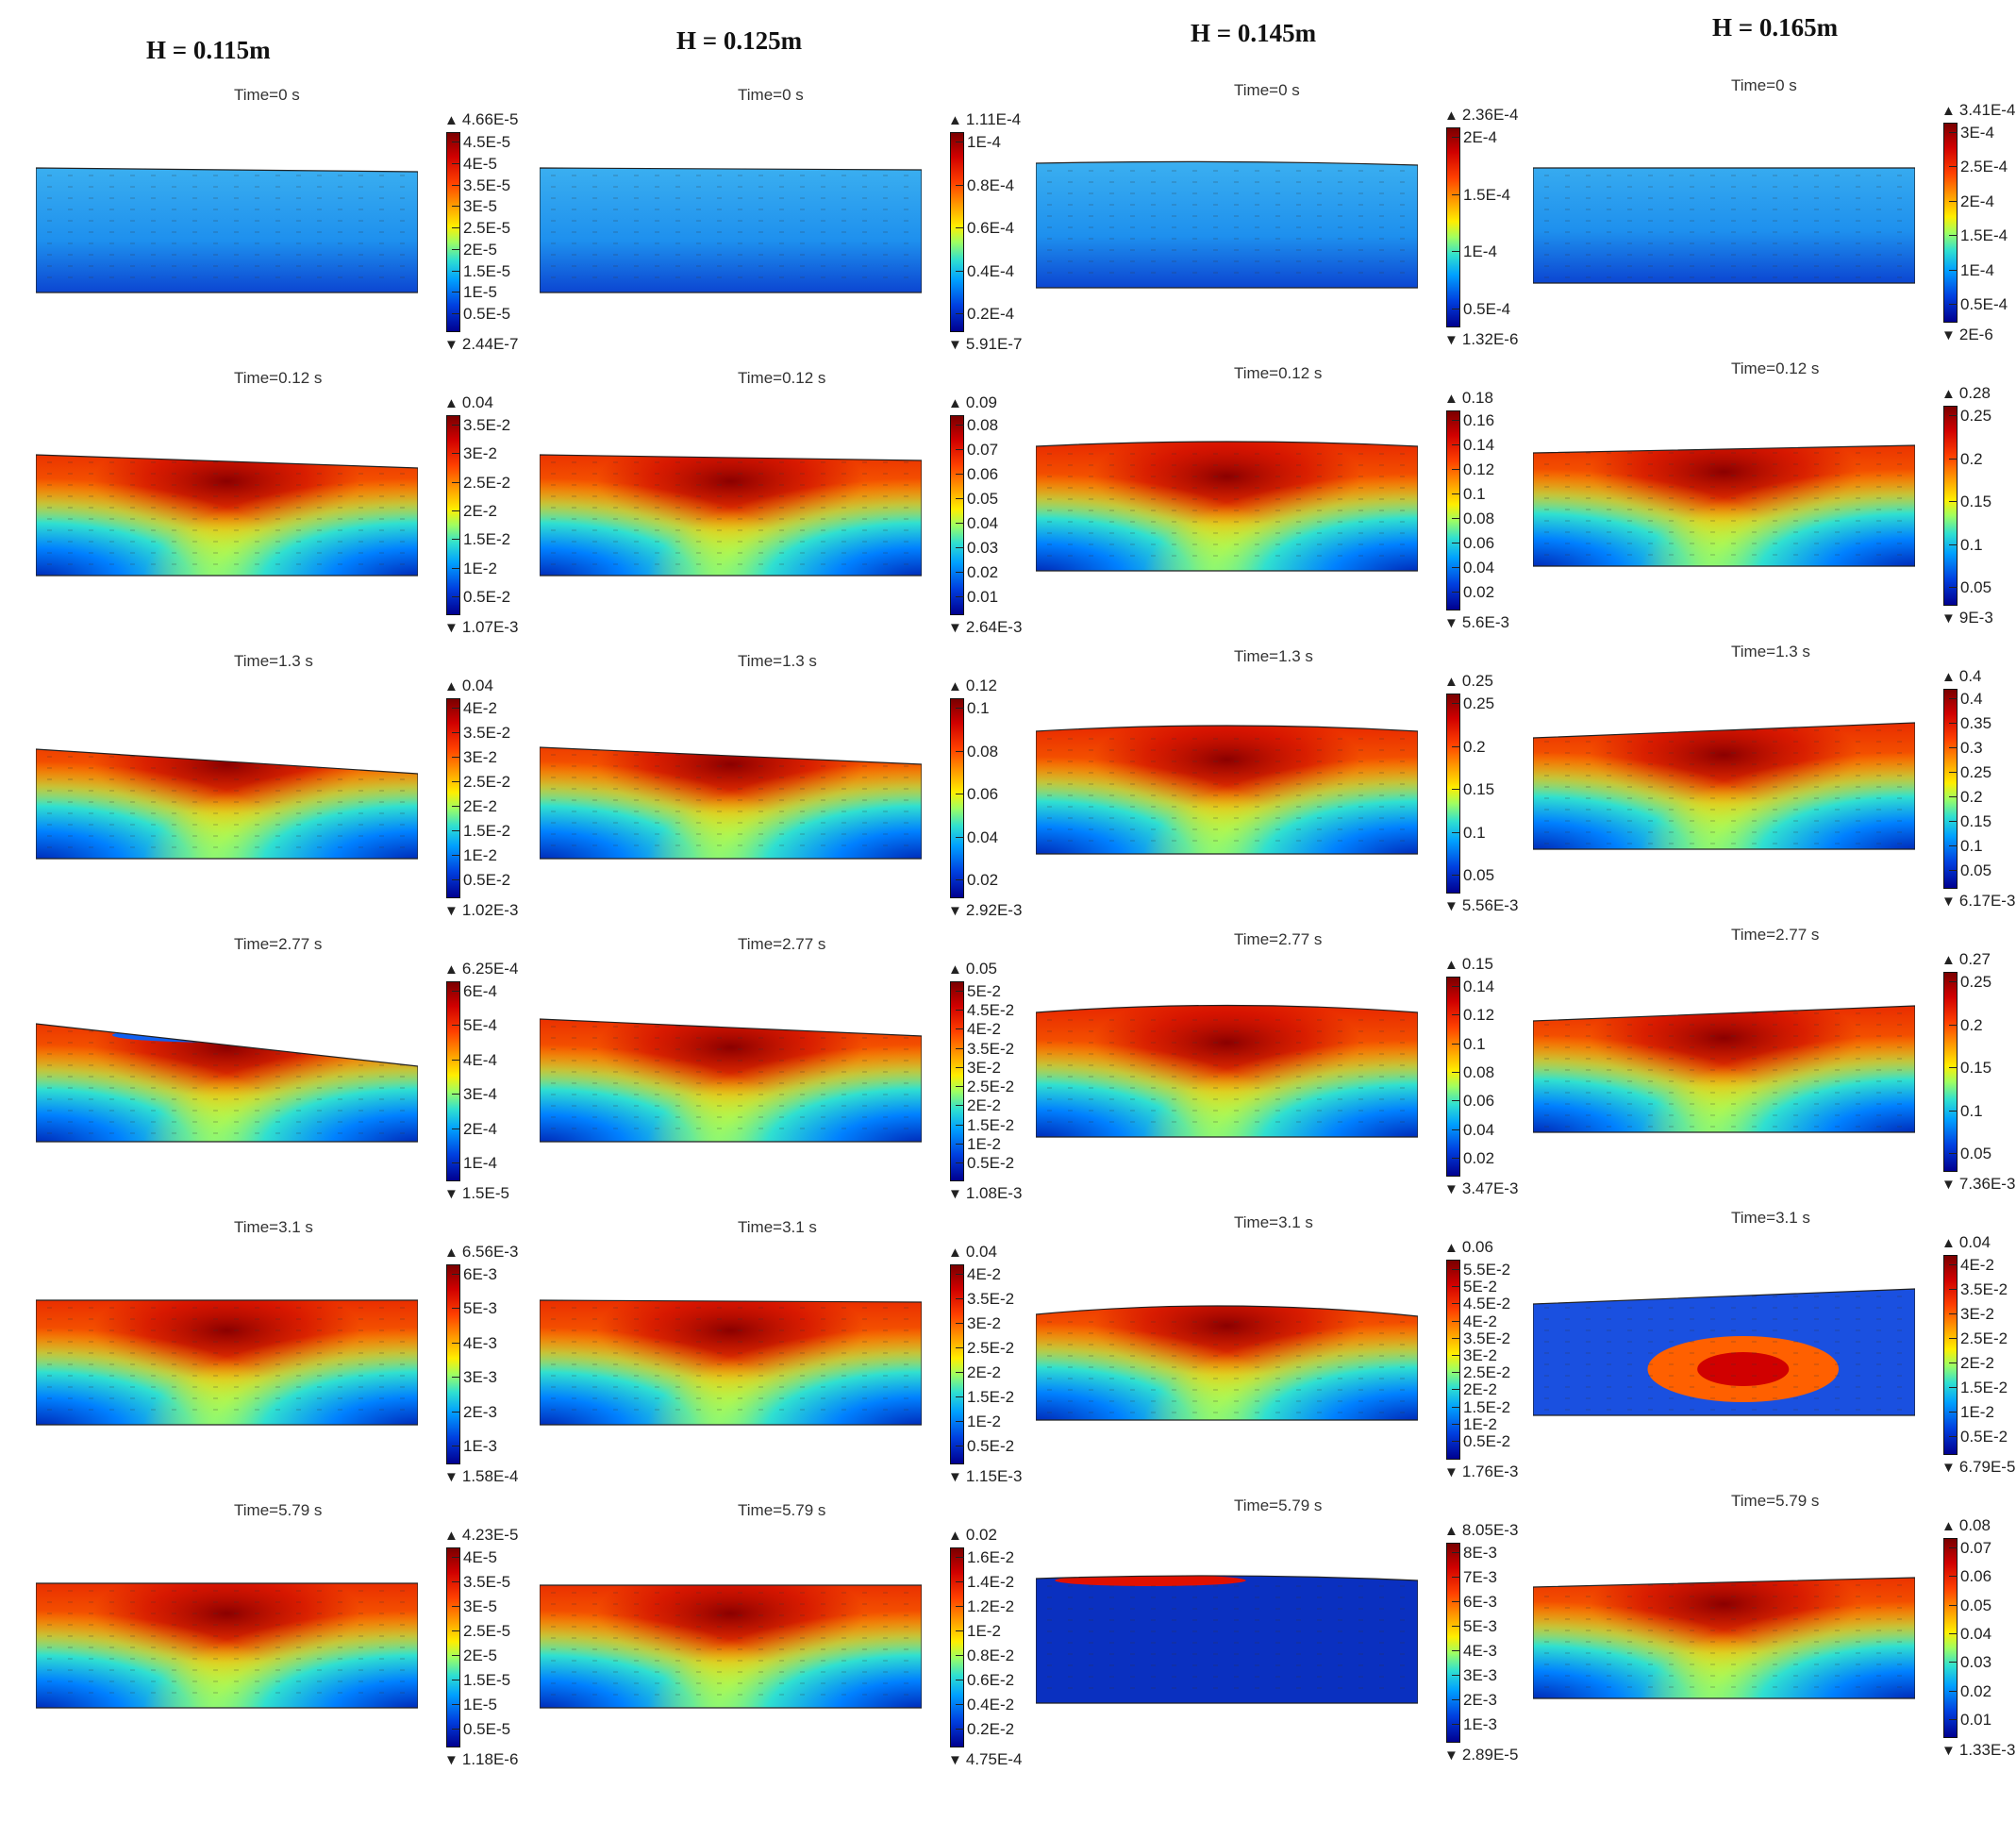  What do you see at coordinates (1967, 334) in the screenshot?
I see `colorbar-min: ▼ 2E-6` at bounding box center [1967, 334].